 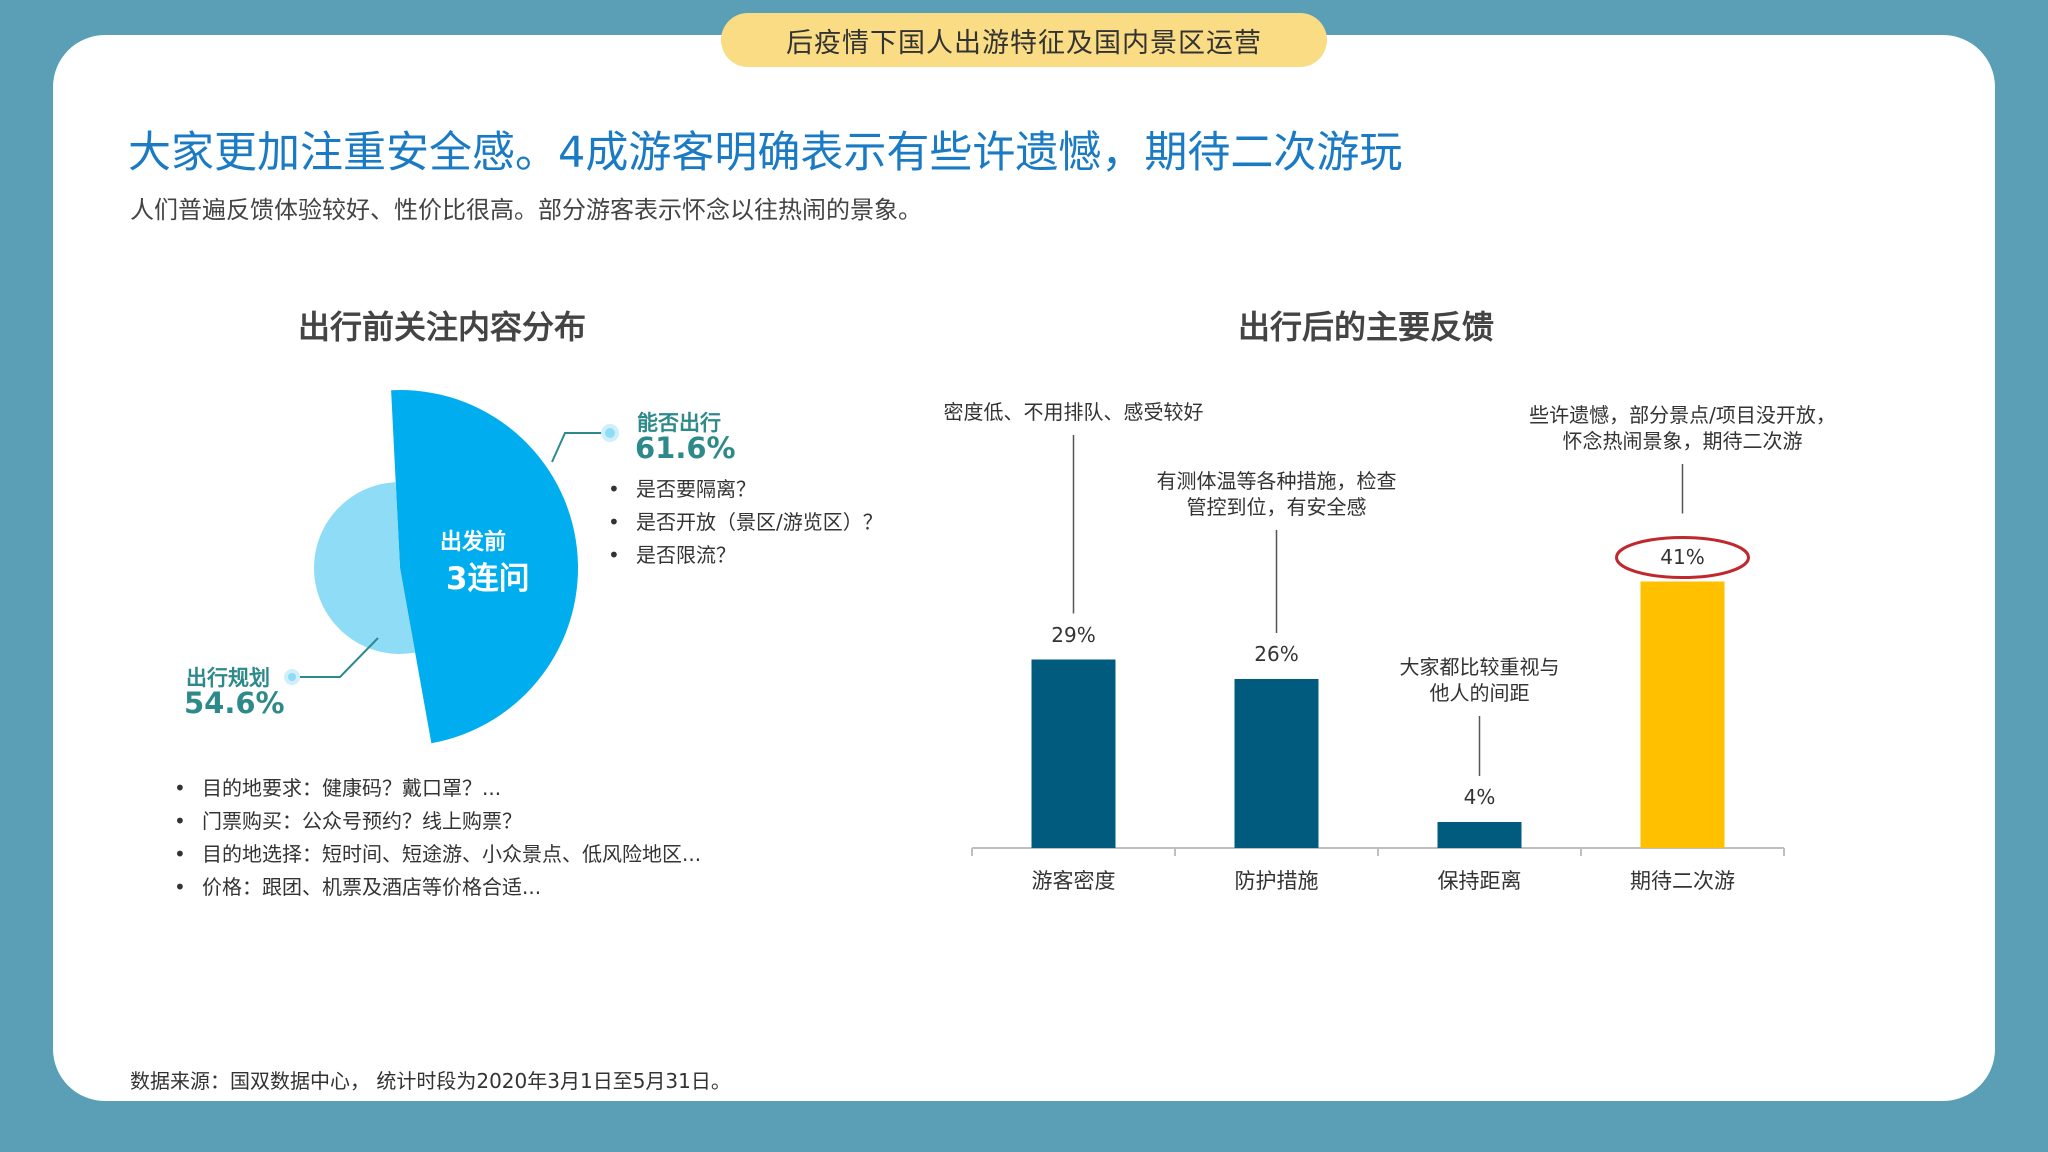 I want to click on bar-annotation: 密度低、不用排队、感受较好, so click(x=1074, y=412).